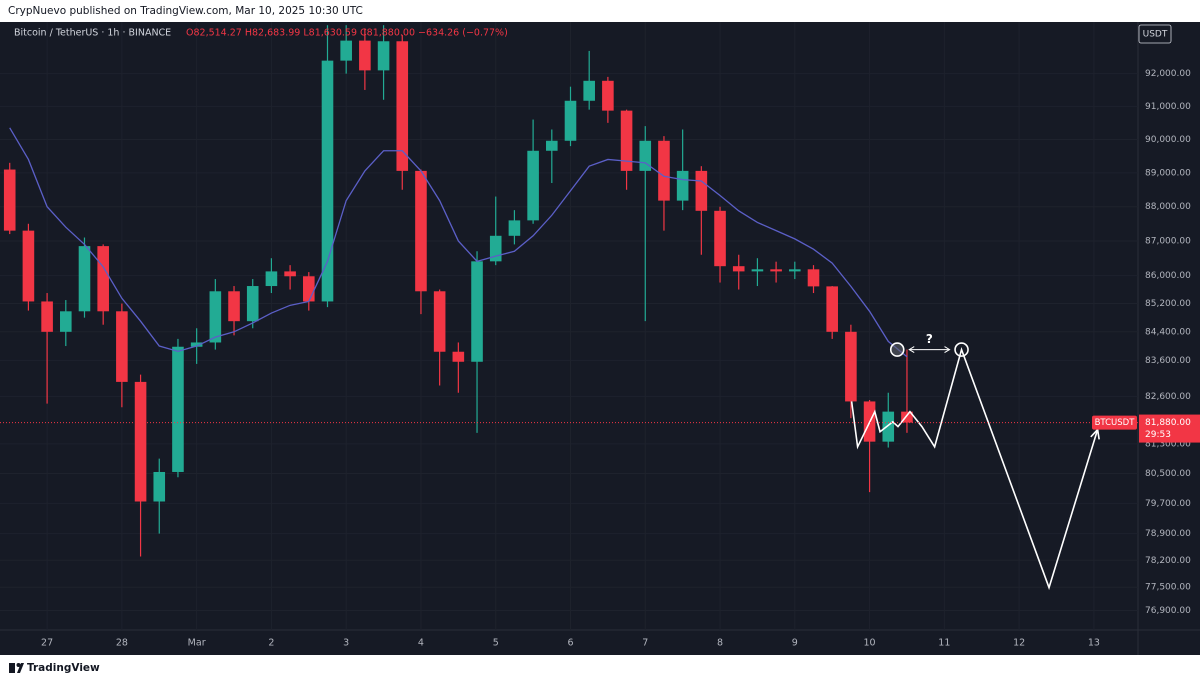 Image resolution: width=1200 pixels, height=681 pixels. I want to click on x-tick-label: 6, so click(570, 643).